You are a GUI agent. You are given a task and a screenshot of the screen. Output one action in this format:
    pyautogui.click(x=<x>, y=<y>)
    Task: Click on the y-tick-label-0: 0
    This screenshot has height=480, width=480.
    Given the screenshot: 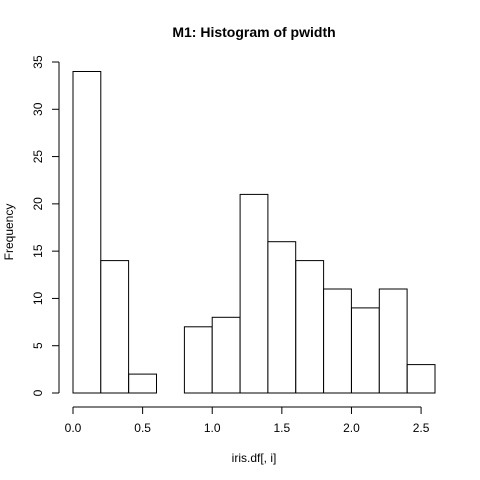 What is the action you would take?
    pyautogui.click(x=38, y=392)
    